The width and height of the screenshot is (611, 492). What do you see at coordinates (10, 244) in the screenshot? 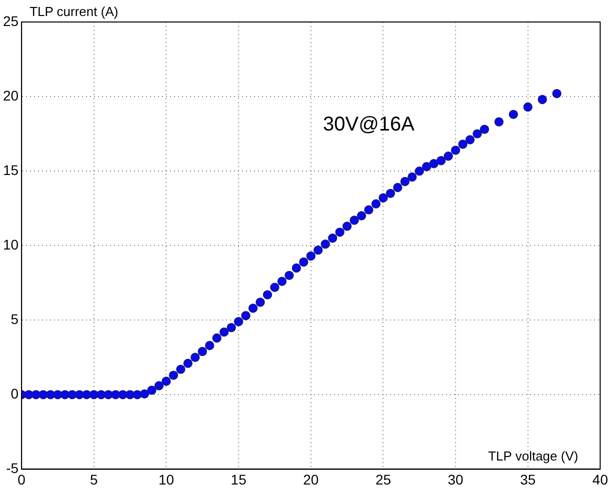
I see `y-tick-label: 10` at bounding box center [10, 244].